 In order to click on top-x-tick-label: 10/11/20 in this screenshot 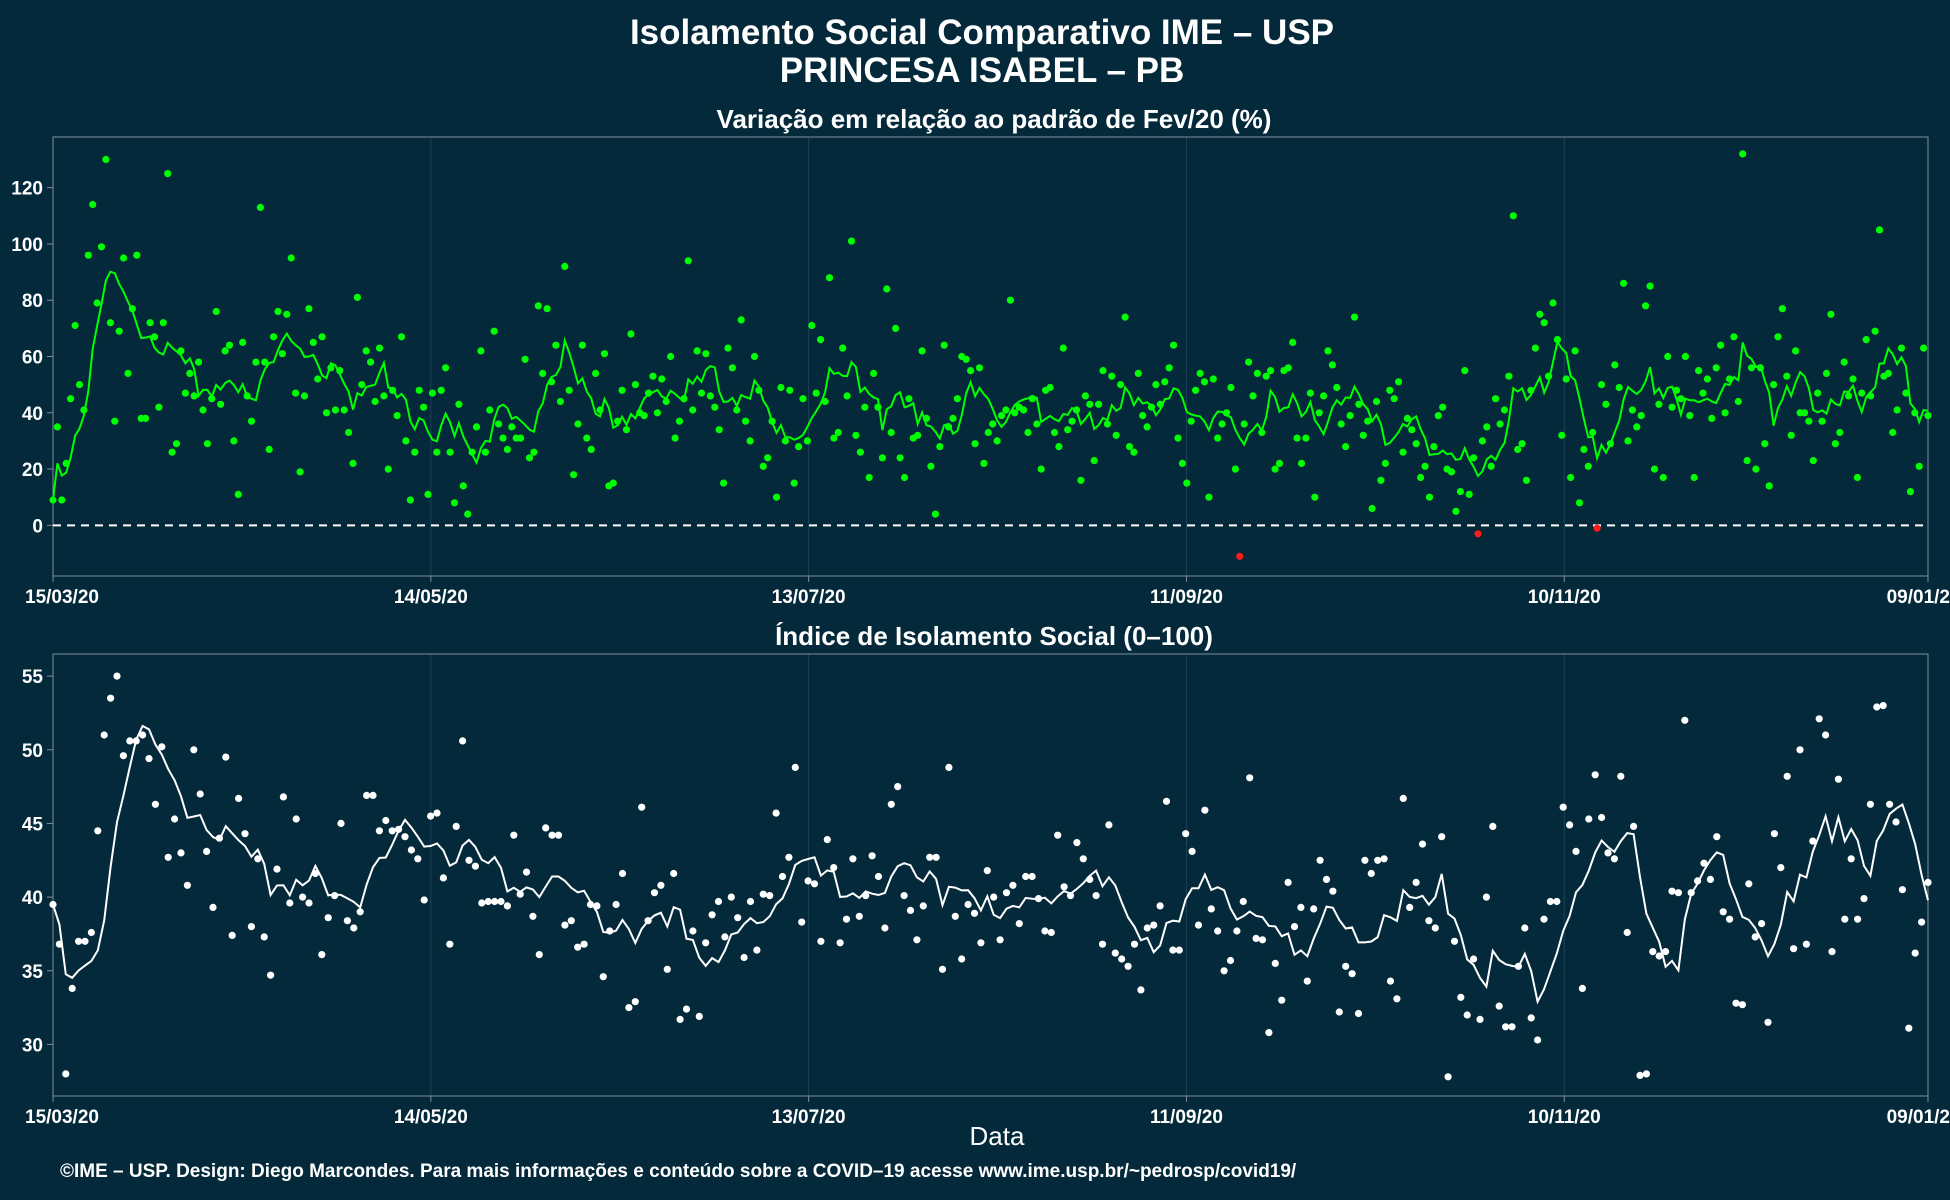, I will do `click(1564, 597)`.